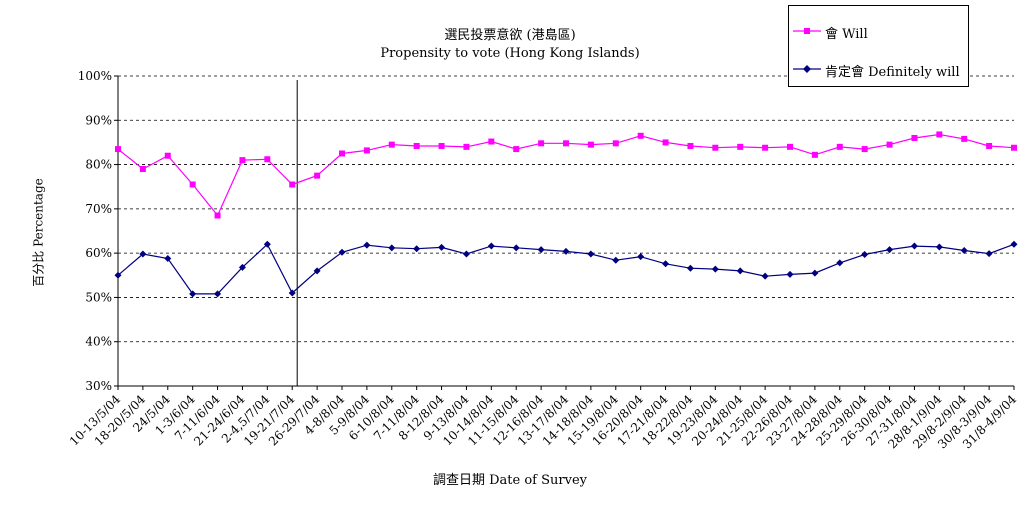 This screenshot has width=1020, height=519. I want to click on y-tick-label: 90%, so click(98, 120).